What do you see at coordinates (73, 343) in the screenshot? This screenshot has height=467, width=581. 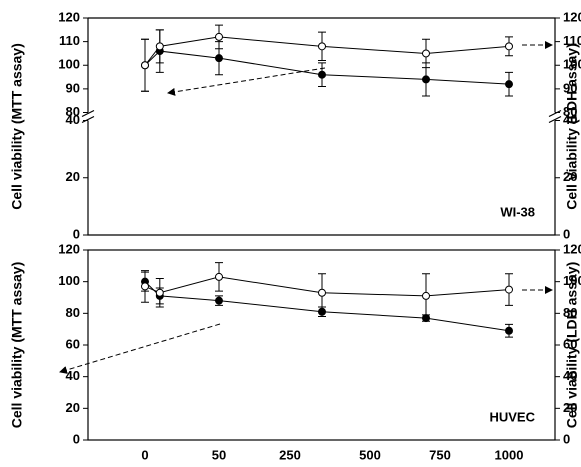 I see `y-tick-label: 60` at bounding box center [73, 343].